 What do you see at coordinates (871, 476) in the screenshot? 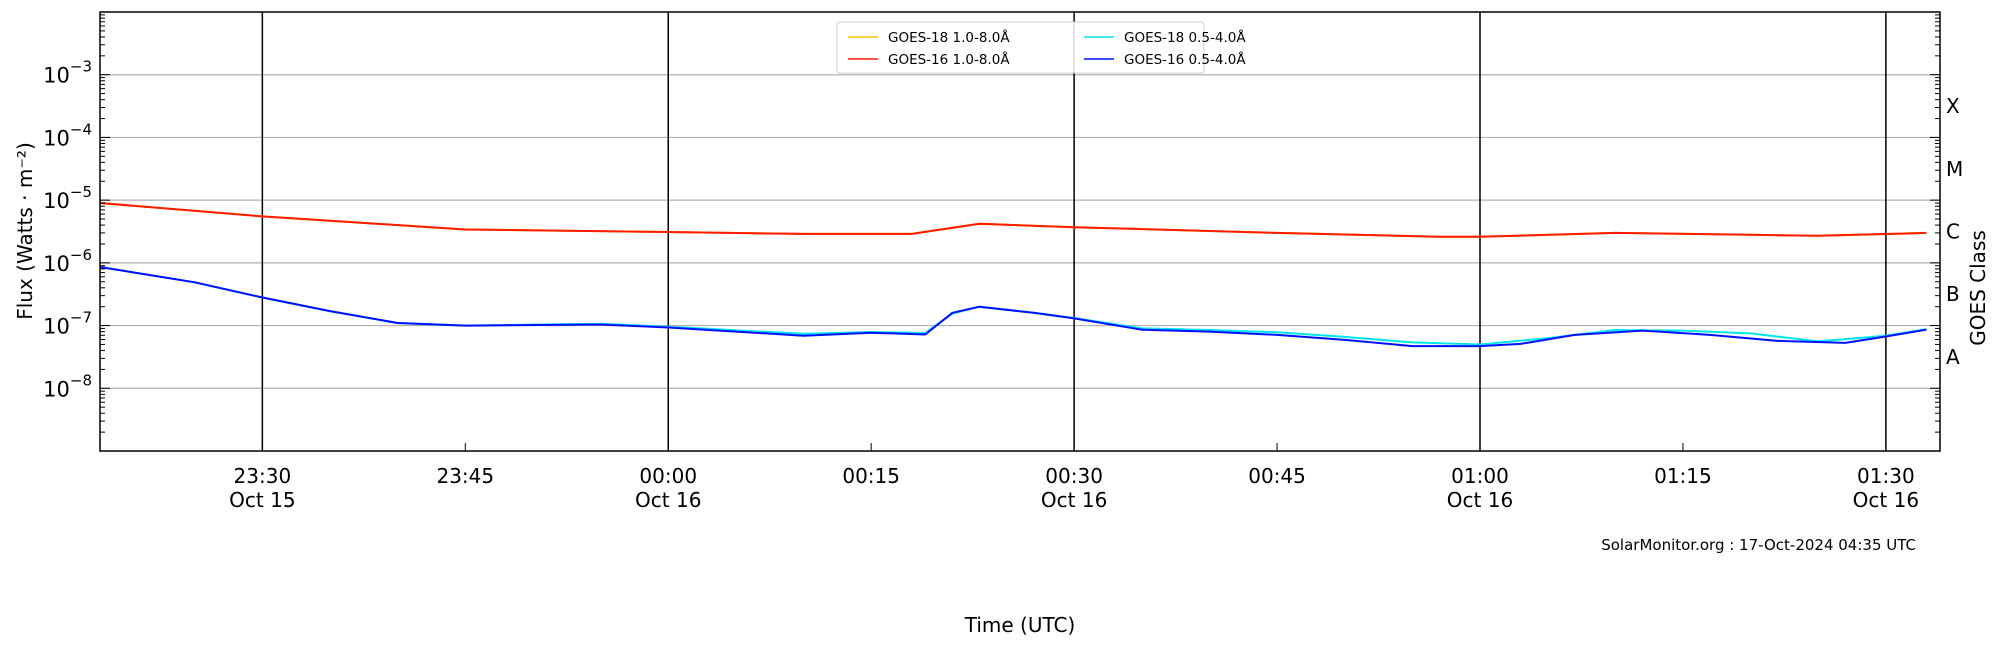
I see `x-tick-time: 00:15` at bounding box center [871, 476].